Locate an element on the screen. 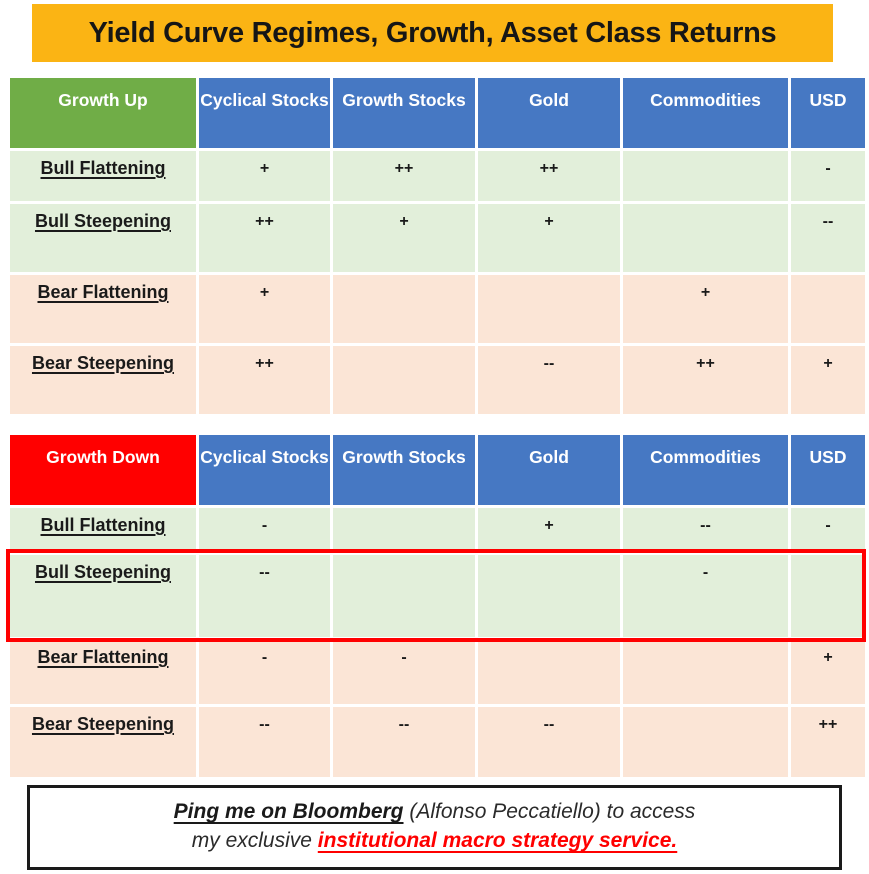  growth-down-header: Growth Down is located at coordinates (103, 470).